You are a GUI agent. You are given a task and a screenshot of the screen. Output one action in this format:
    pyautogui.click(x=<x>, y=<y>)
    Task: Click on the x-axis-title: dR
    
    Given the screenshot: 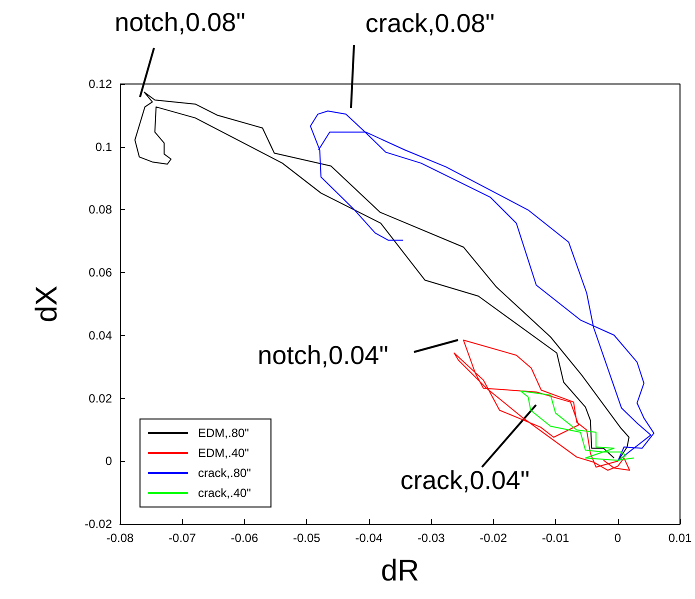 What is the action you would take?
    pyautogui.click(x=400, y=571)
    